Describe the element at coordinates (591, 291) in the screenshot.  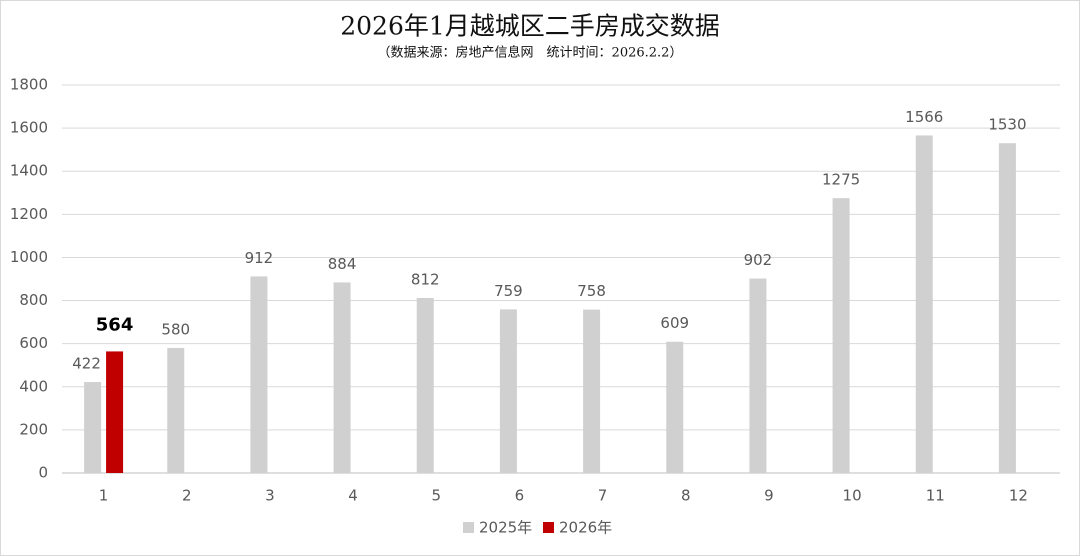
I see `data-label: 758` at that location.